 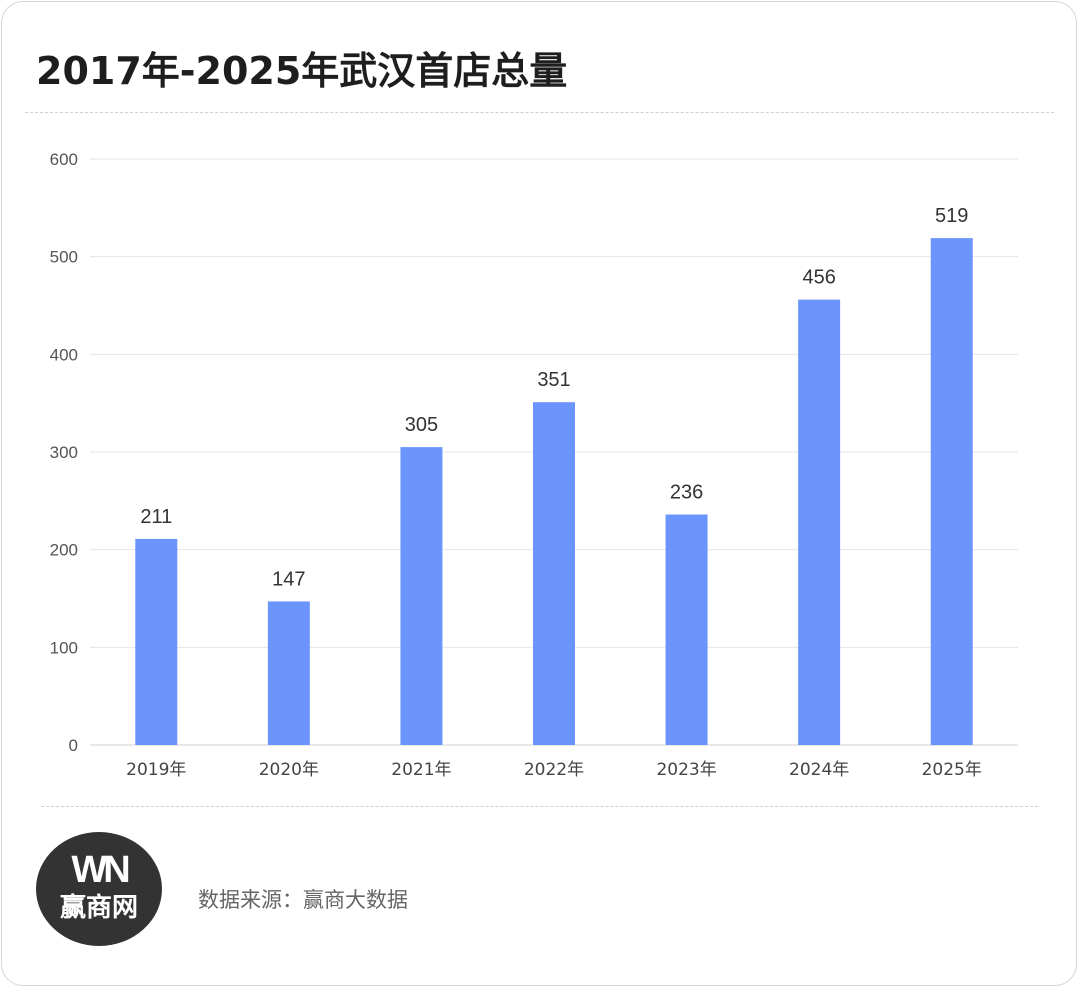 What do you see at coordinates (553, 380) in the screenshot?
I see `data-label: 351` at bounding box center [553, 380].